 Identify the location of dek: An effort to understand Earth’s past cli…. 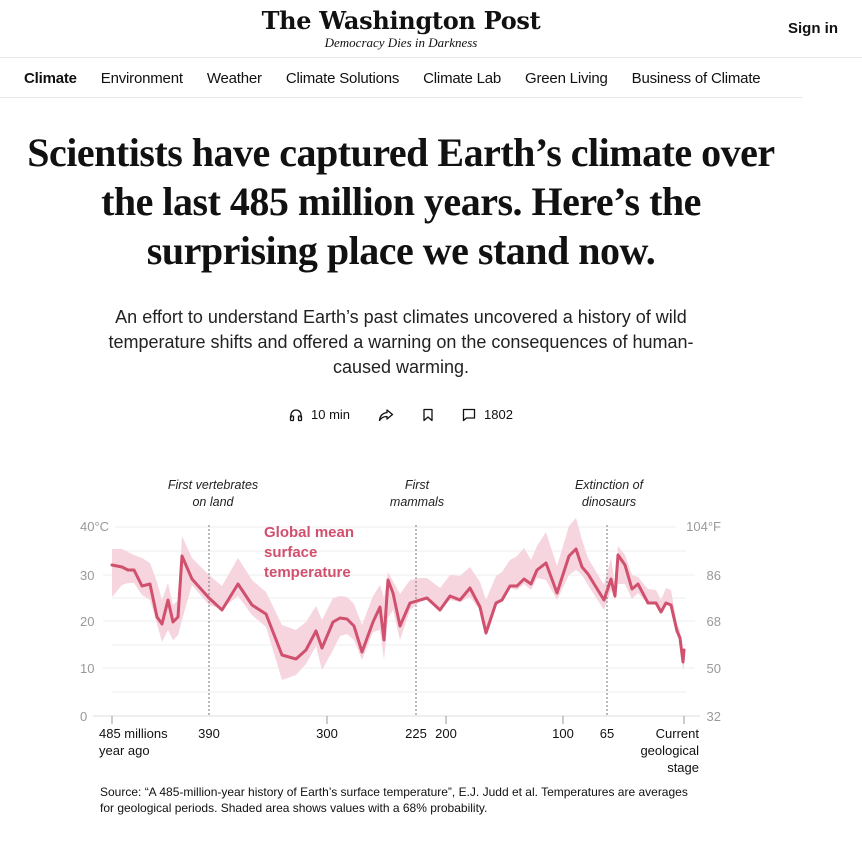
(401, 342).